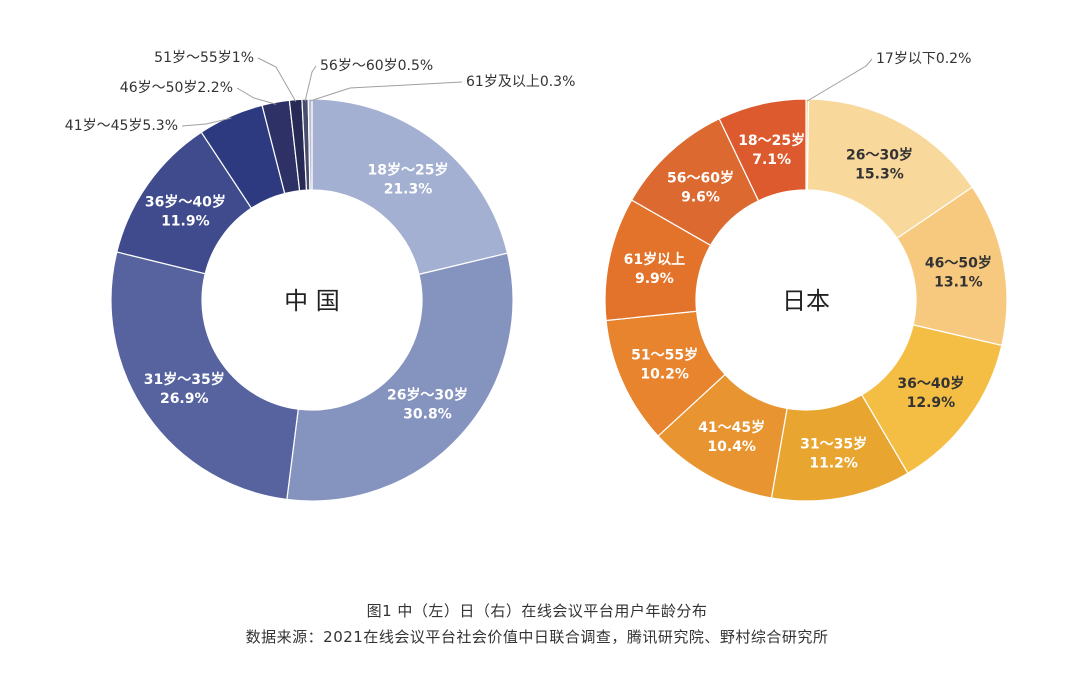  What do you see at coordinates (931, 403) in the screenshot?
I see `slice-value-label: 12.9%` at bounding box center [931, 403].